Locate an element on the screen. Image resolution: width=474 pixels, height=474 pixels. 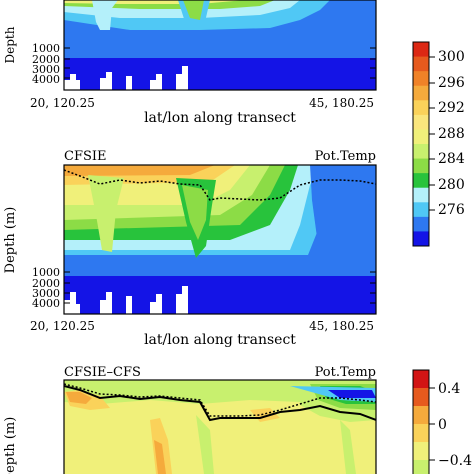
colorbar-temp-label-280: 280 is located at coordinates (451, 185).